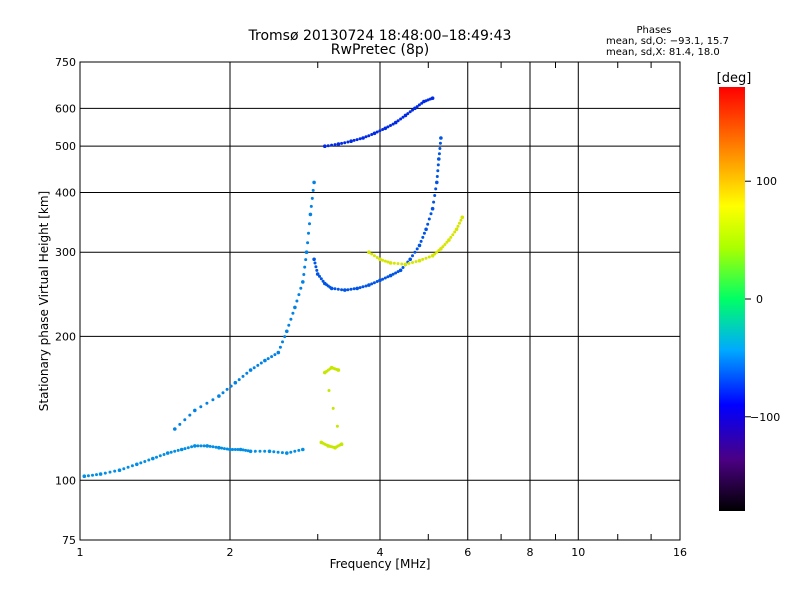 This screenshot has width=800, height=600. What do you see at coordinates (680, 552) in the screenshot?
I see `x-tick-label: 16` at bounding box center [680, 552].